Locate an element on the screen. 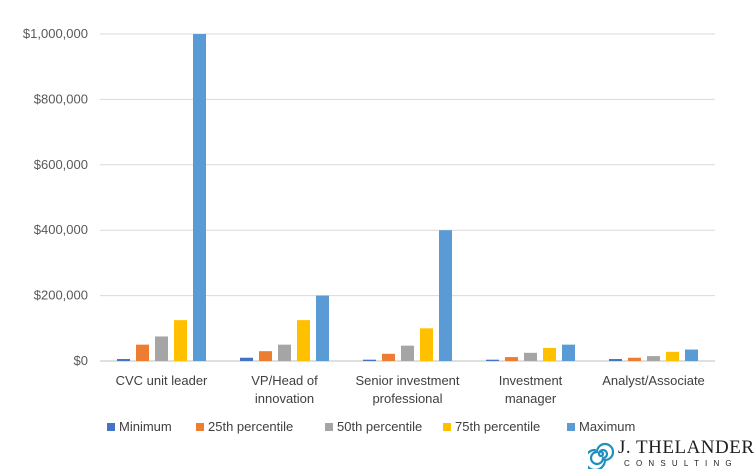 The width and height of the screenshot is (755, 473). y-tick-label: $400,000 is located at coordinates (61, 229).